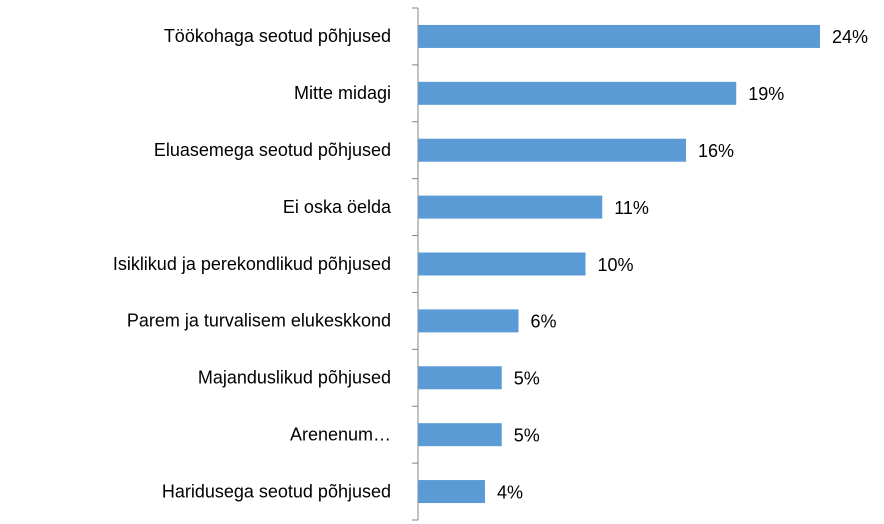 The image size is (884, 524). What do you see at coordinates (616, 265) in the screenshot?
I see `value-label: 10%` at bounding box center [616, 265].